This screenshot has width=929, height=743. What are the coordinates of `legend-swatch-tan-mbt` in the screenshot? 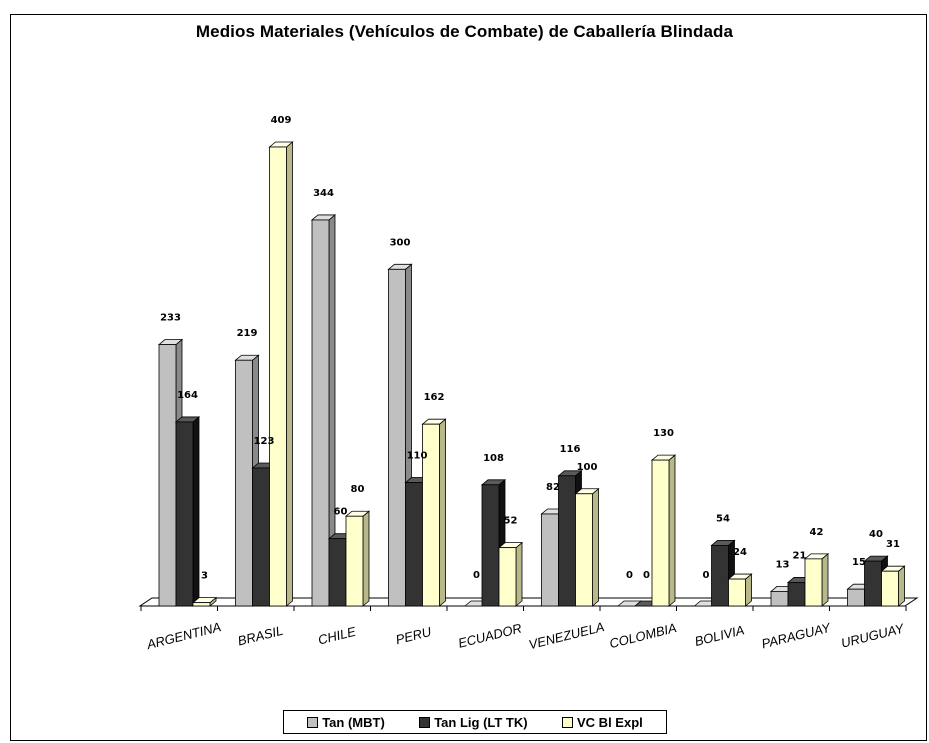 It's located at (313, 722).